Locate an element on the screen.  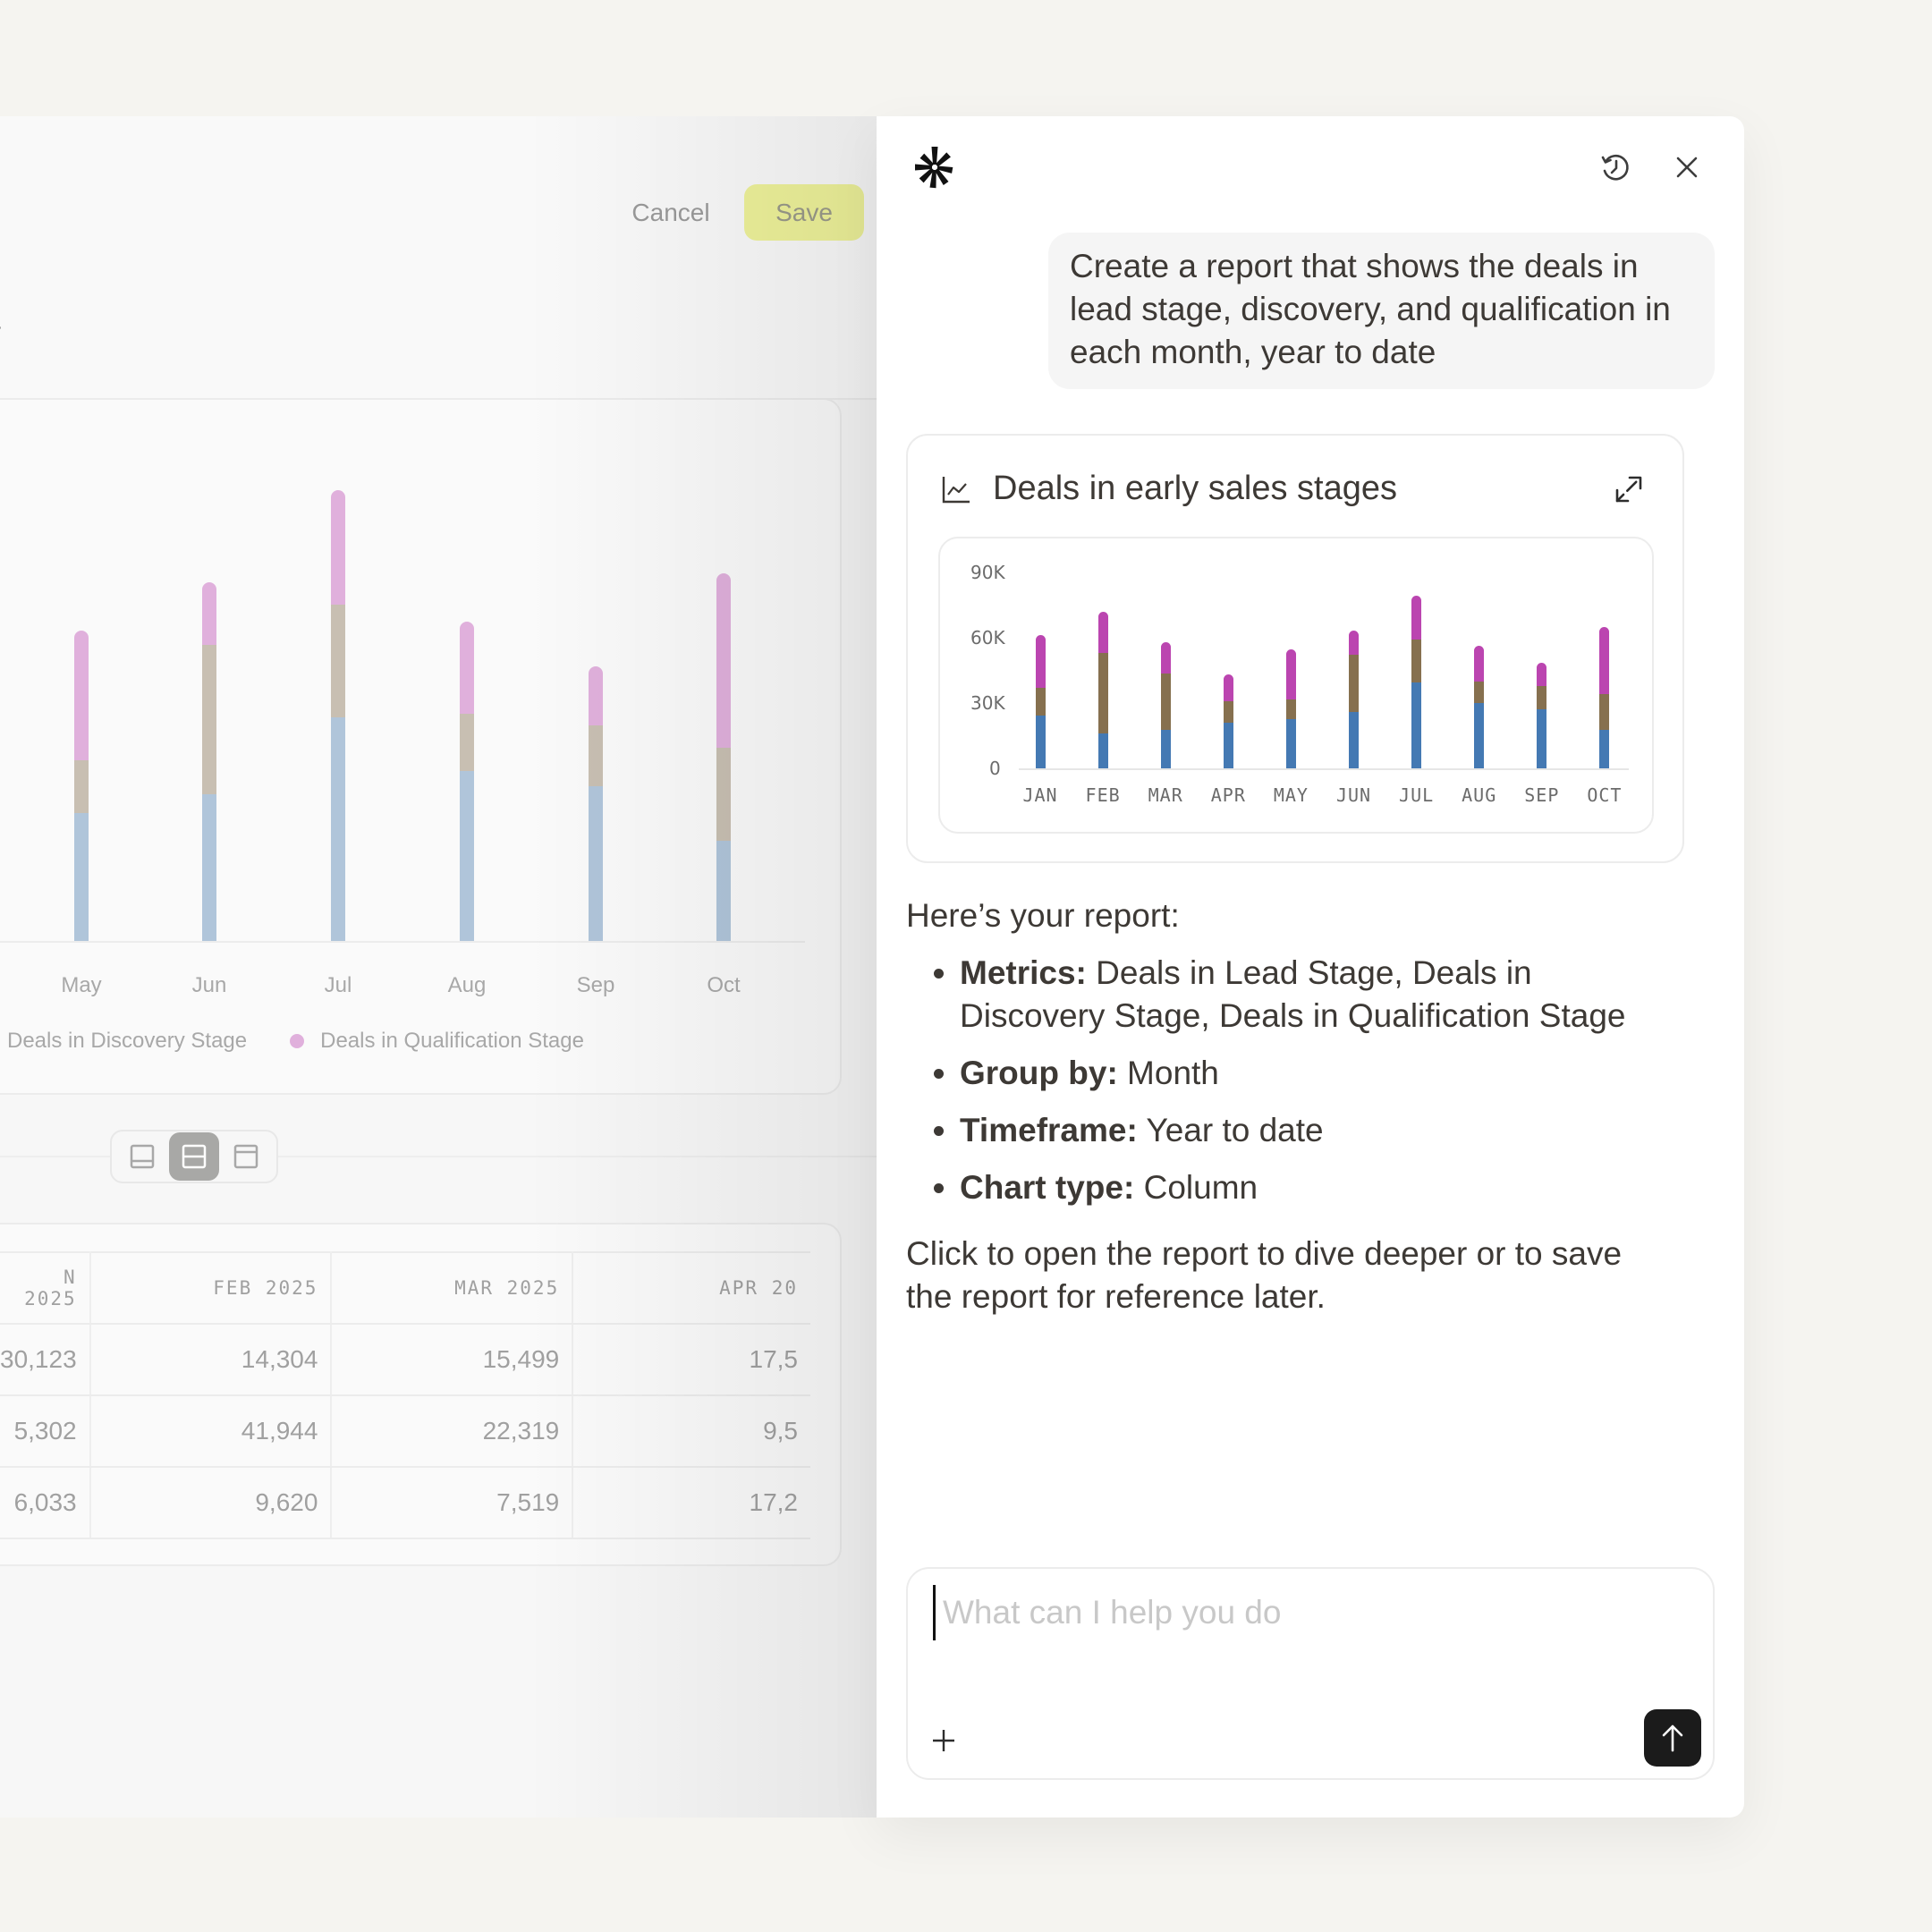
cancel-button: Cancel is located at coordinates (671, 212).